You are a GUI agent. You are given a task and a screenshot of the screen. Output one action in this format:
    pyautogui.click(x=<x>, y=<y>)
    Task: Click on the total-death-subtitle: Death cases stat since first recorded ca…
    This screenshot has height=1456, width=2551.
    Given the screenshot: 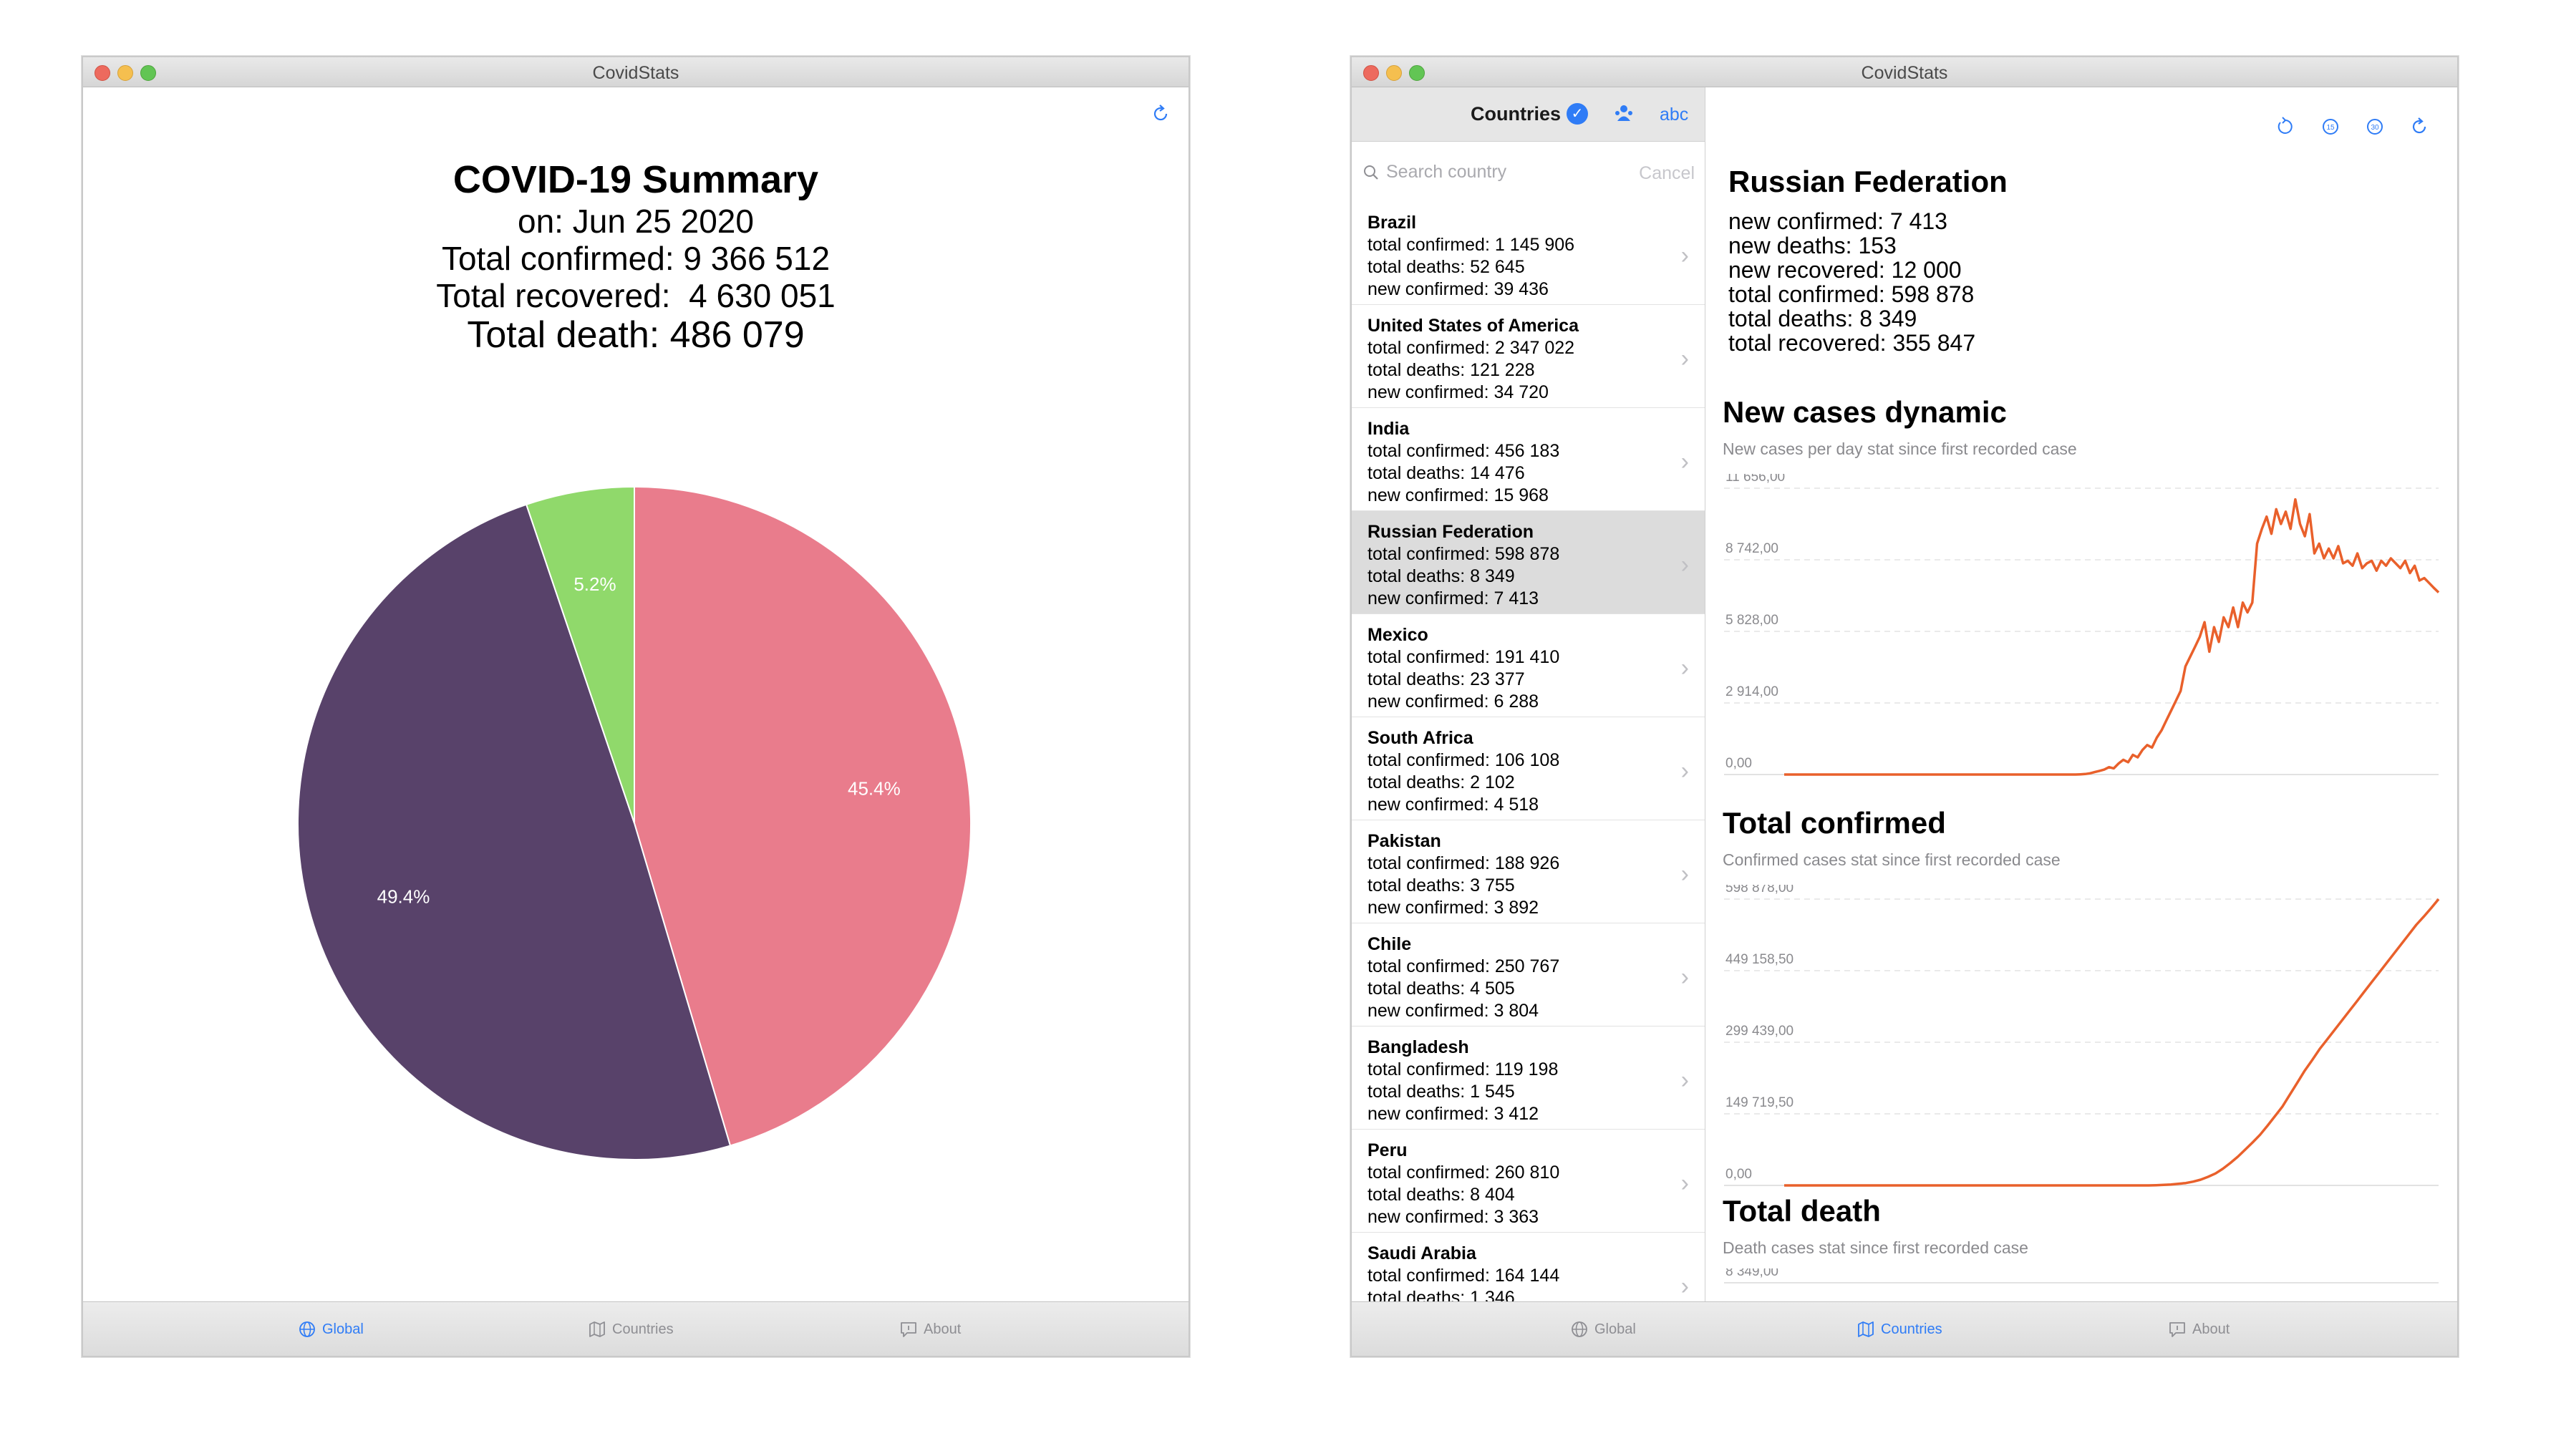 What is the action you would take?
    pyautogui.click(x=1875, y=1247)
    